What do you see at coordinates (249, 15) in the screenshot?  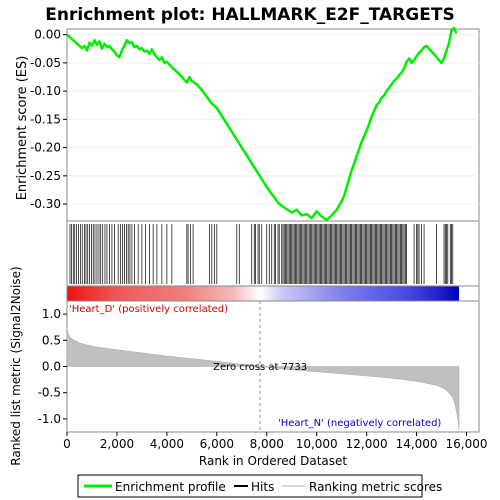 I see `chart-title: Enrichment plot: HALLMARK_E2F_TARGETS` at bounding box center [249, 15].